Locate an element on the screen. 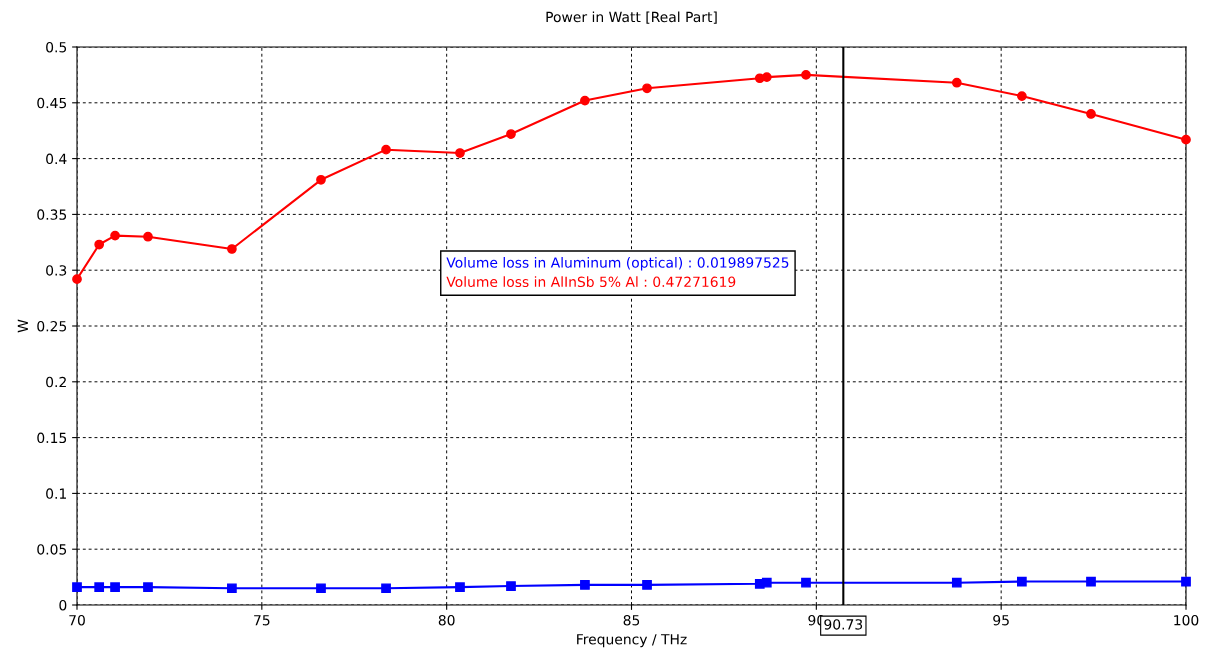 This screenshot has width=1205, height=666. y-tick-label: 0.5 is located at coordinates (56, 47).